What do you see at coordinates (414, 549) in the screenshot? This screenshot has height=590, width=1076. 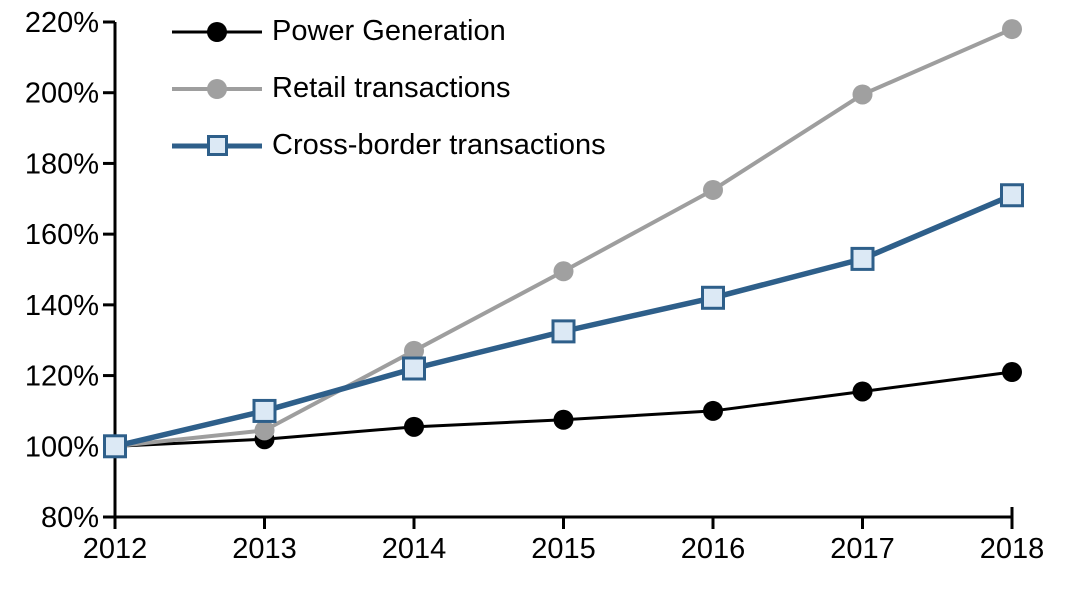 I see `x-tick-label: 2014` at bounding box center [414, 549].